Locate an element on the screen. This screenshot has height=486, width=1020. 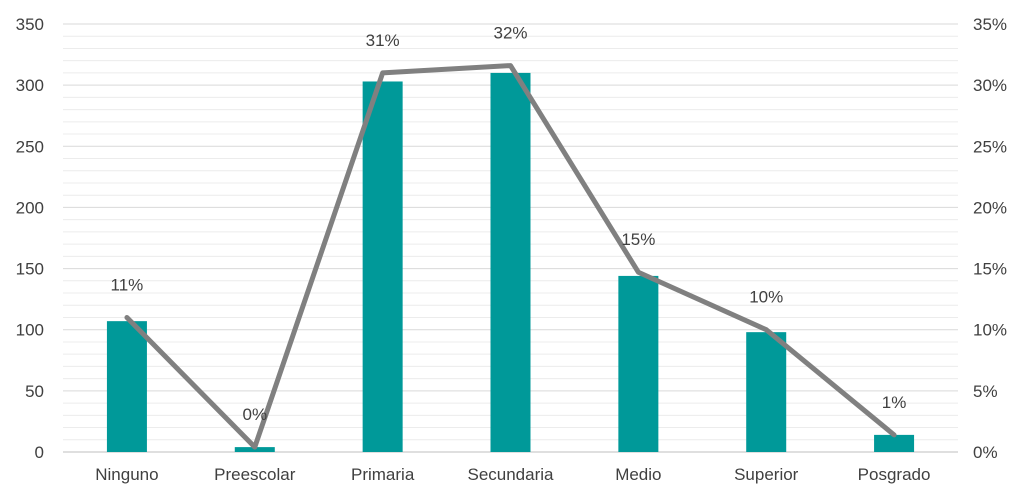
bar-posgrado is located at coordinates (894, 443).